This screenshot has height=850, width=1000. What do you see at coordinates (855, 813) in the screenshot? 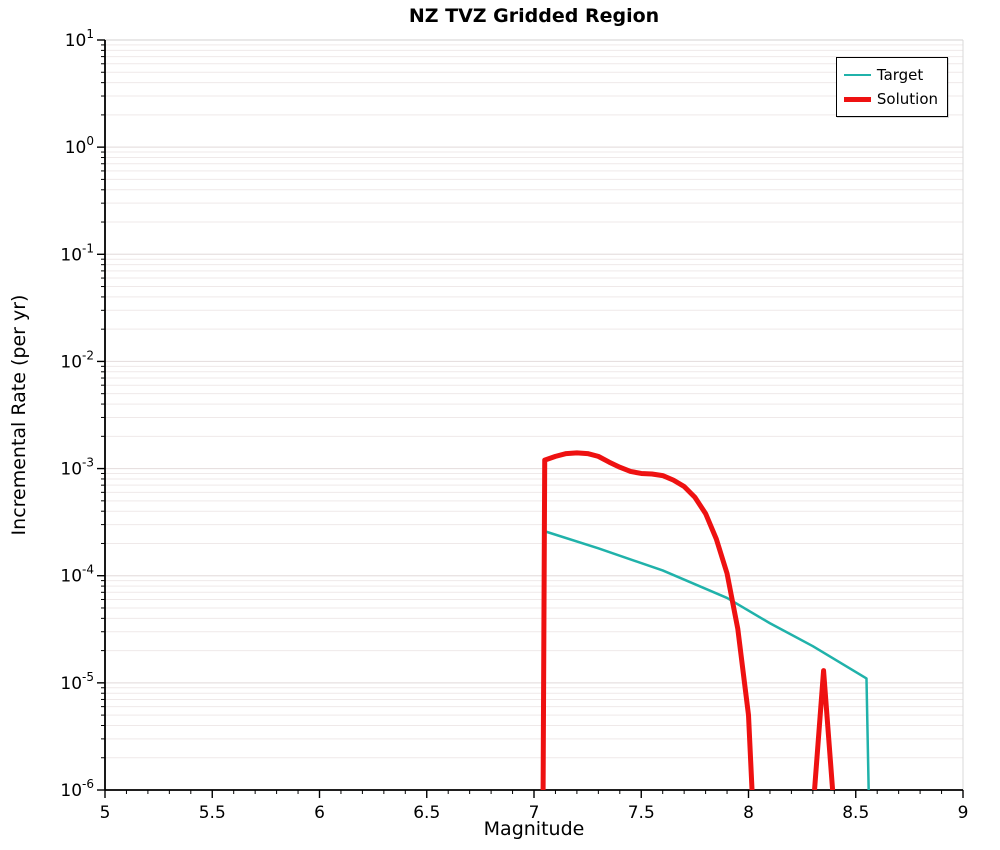
I see `x-tick-label: 8.5` at bounding box center [855, 813].